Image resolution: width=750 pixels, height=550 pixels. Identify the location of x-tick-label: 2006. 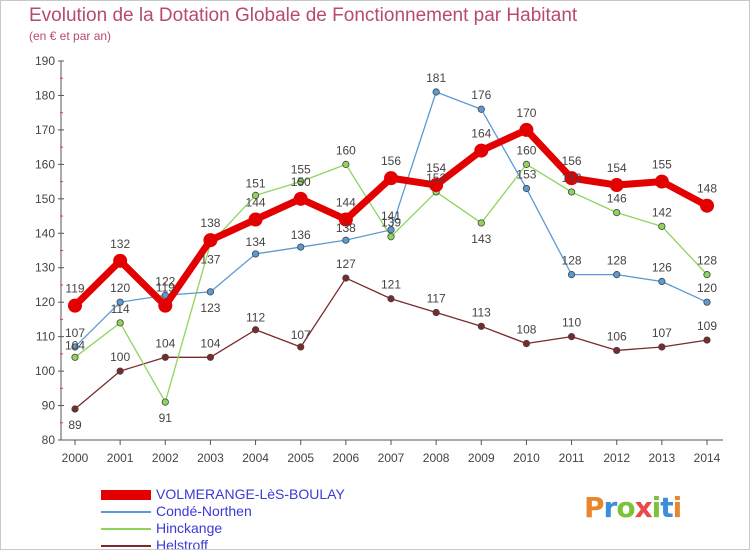
(346, 458).